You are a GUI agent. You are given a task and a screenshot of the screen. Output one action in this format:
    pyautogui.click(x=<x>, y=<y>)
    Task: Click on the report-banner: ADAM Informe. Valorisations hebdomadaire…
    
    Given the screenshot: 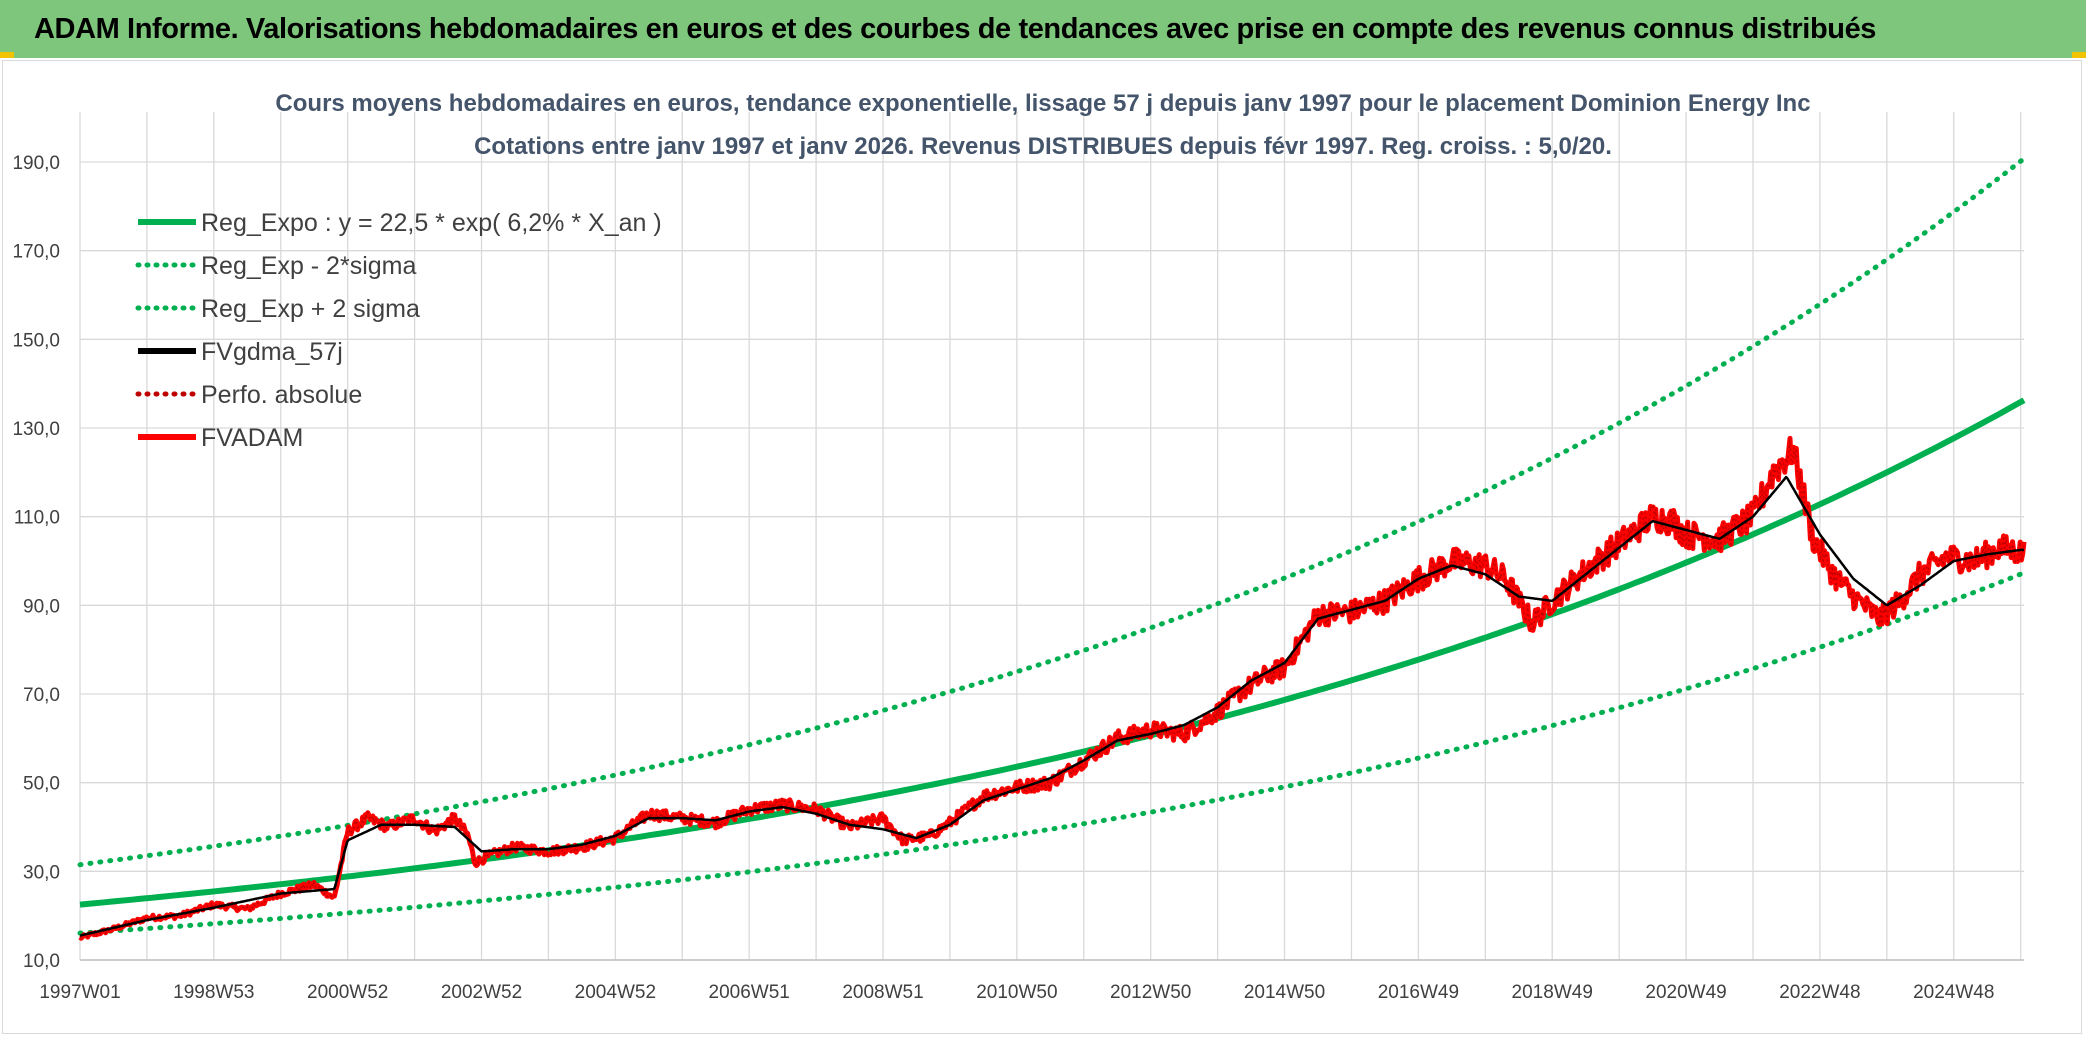 What is the action you would take?
    pyautogui.click(x=1043, y=29)
    